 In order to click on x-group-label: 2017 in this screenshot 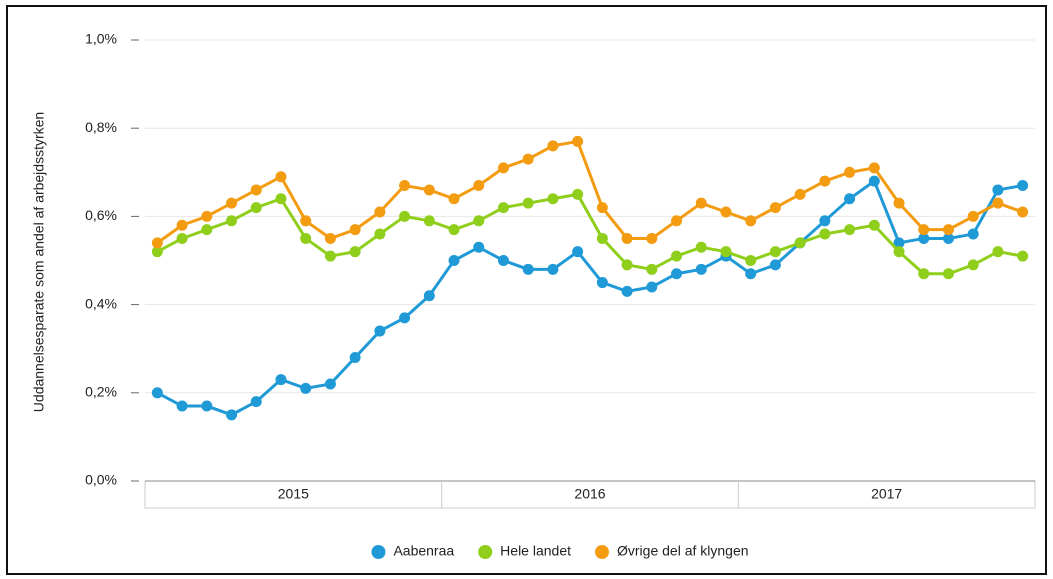, I will do `click(886, 494)`.